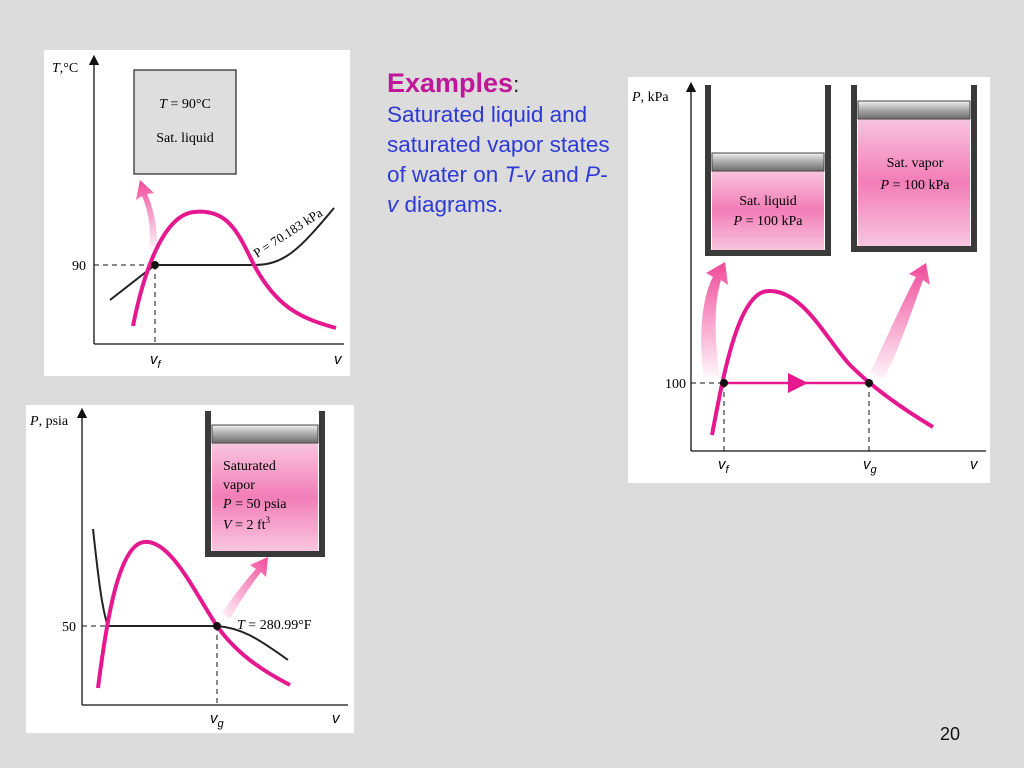 The image size is (1024, 768). What do you see at coordinates (497, 189) in the screenshot?
I see `examples-pv: P-v` at bounding box center [497, 189].